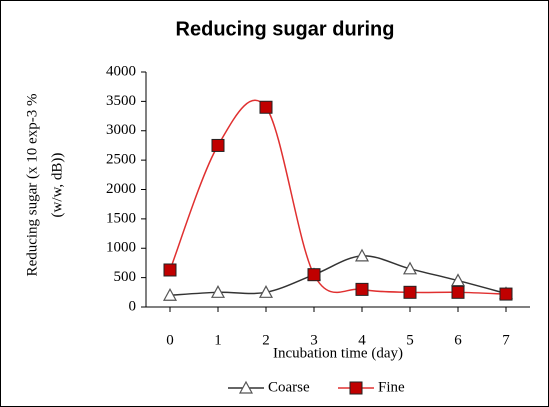 The height and width of the screenshot is (407, 549). Describe the element at coordinates (289, 387) in the screenshot. I see `legend-label: Coarse` at that location.